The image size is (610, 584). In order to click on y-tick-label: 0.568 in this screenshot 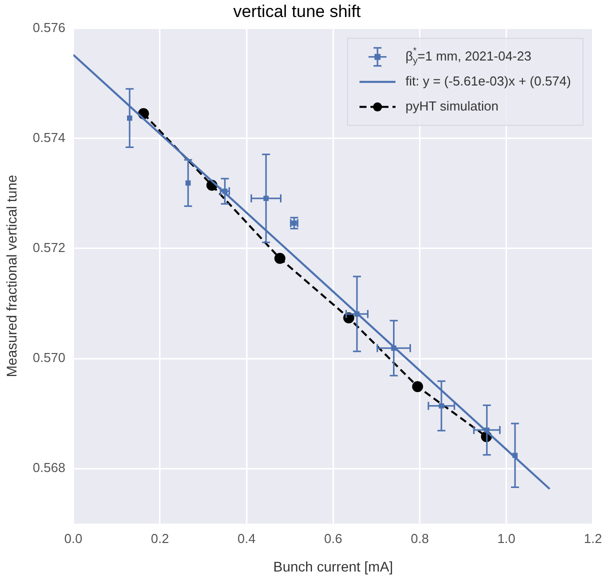, I will do `click(49, 468)`.